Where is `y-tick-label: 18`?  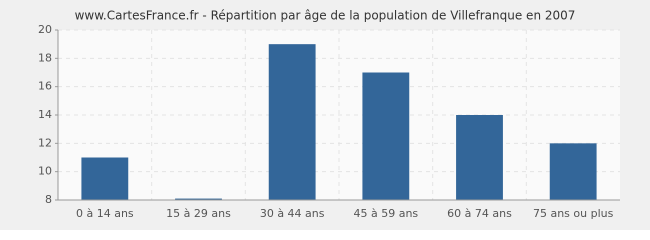
y-tick-label: 18 is located at coordinates (45, 57).